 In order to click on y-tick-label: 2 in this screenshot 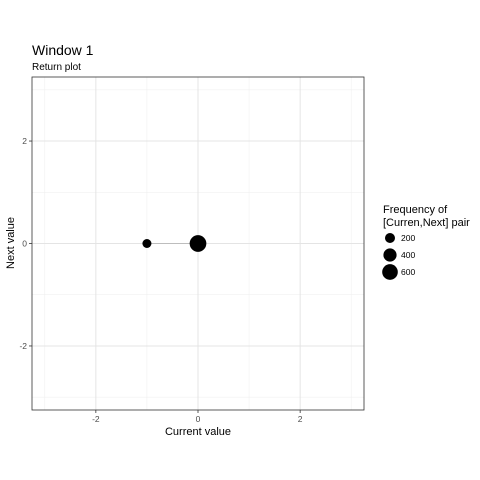, I will do `click(24, 141)`.